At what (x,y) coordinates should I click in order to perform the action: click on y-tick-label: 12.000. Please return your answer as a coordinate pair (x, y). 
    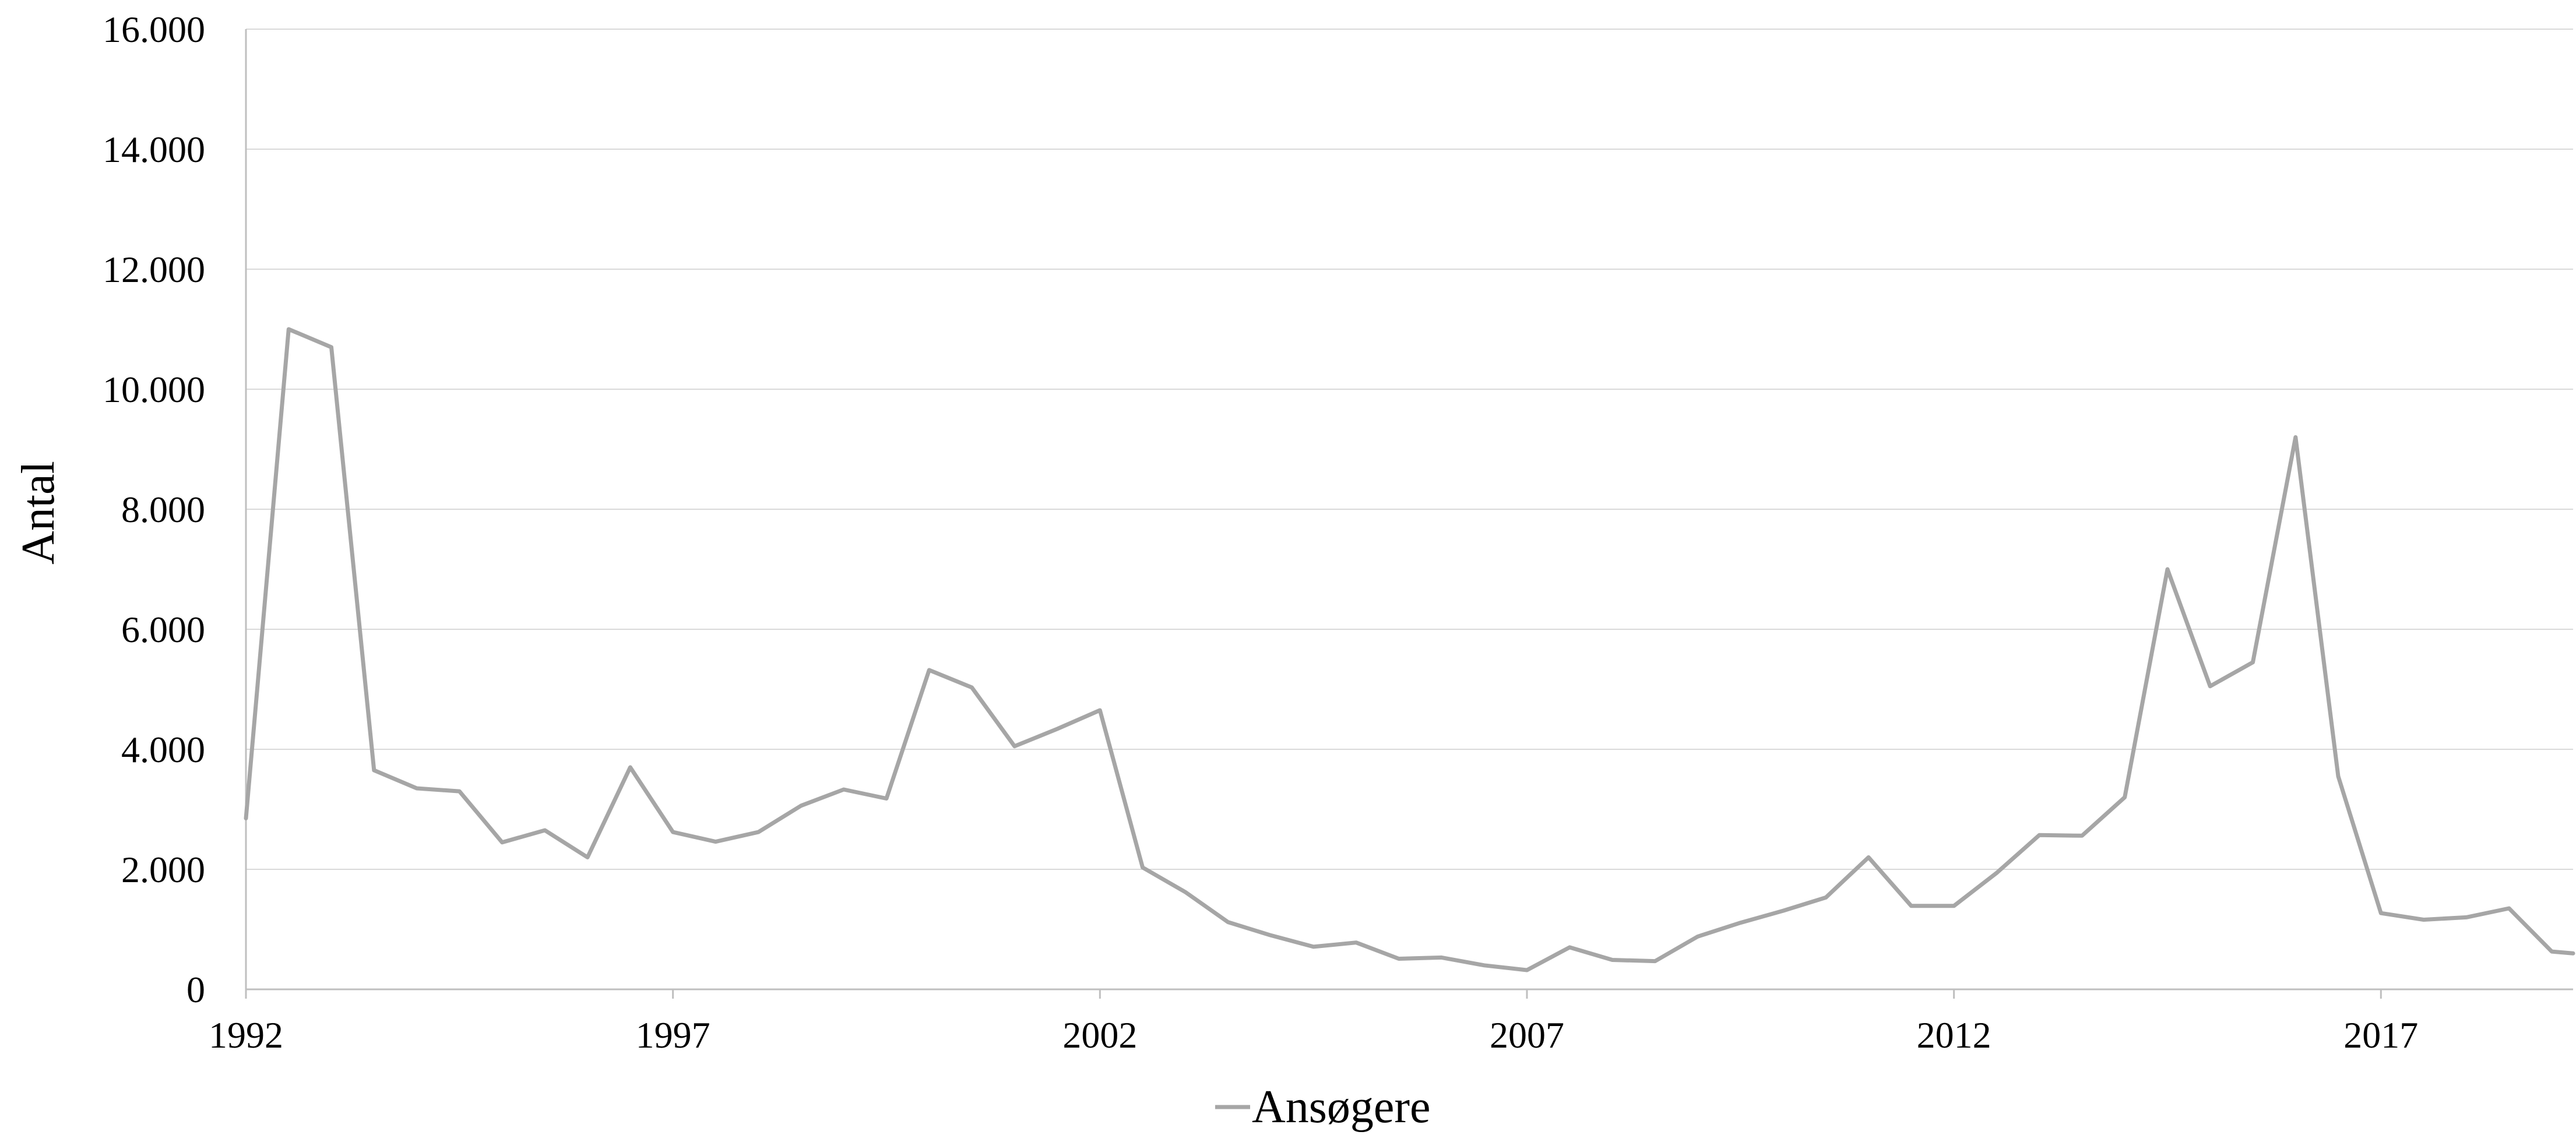
    Looking at the image, I should click on (154, 269).